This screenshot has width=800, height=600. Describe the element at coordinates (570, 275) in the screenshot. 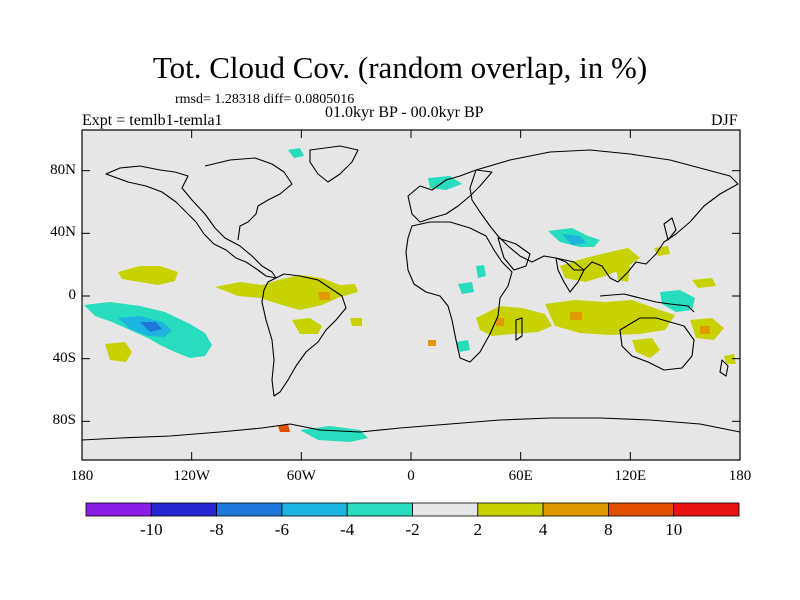

I see `coast-india` at that location.